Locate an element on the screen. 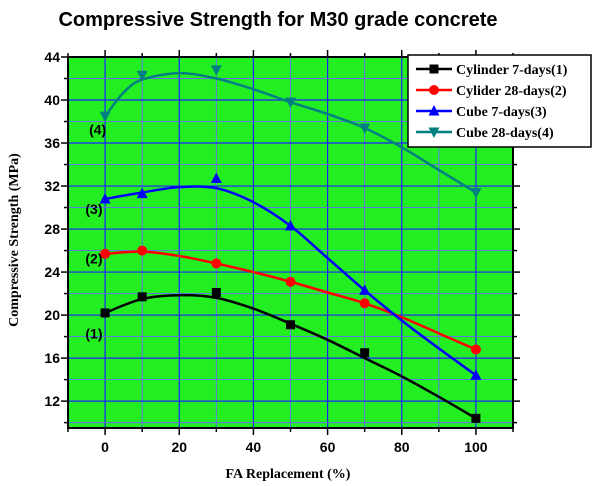 This screenshot has height=486, width=592. curve-annotation: (2) is located at coordinates (93, 258).